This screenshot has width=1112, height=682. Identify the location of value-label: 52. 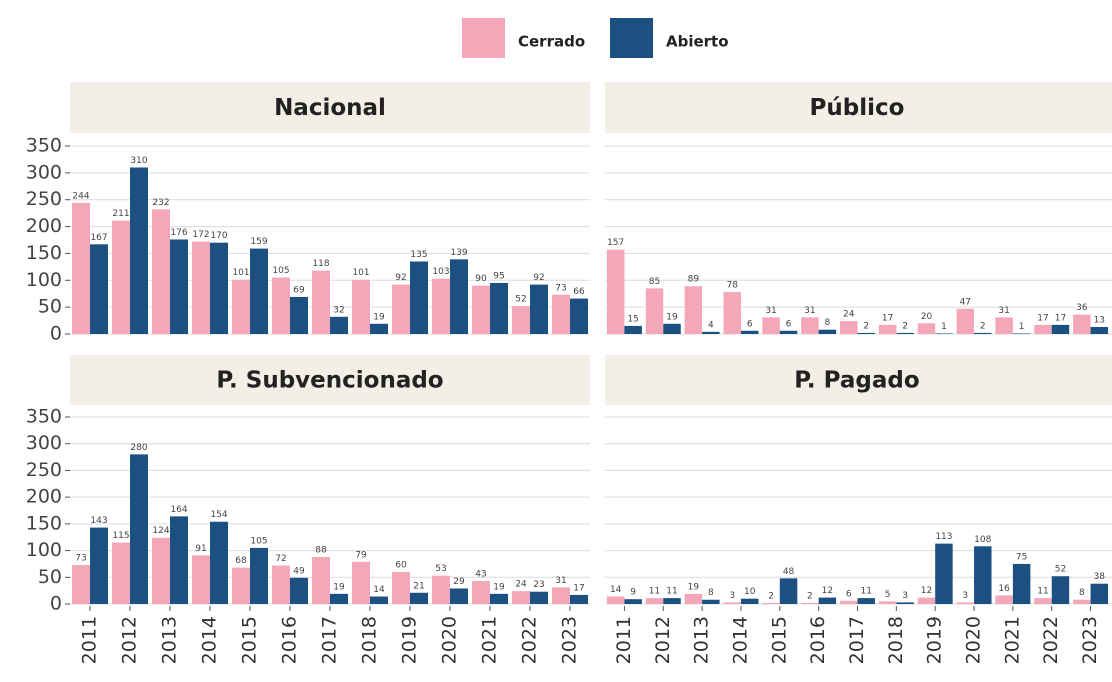
(1060, 570).